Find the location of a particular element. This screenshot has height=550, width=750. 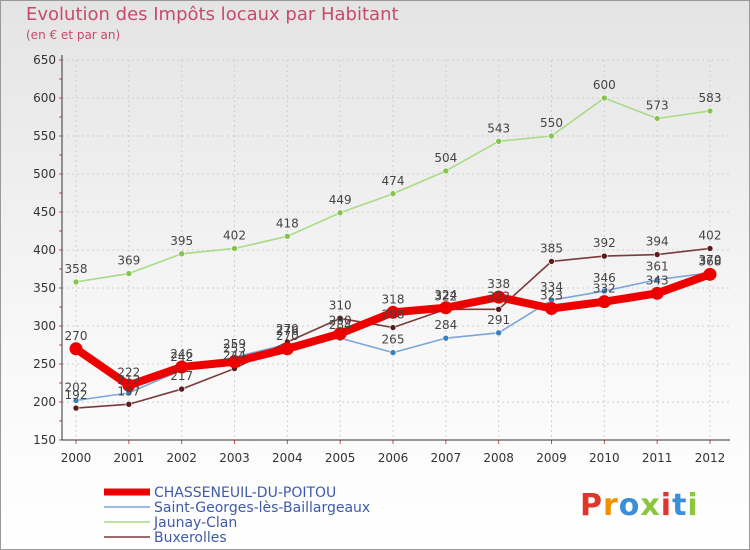

data-label: 343 is located at coordinates (657, 280).